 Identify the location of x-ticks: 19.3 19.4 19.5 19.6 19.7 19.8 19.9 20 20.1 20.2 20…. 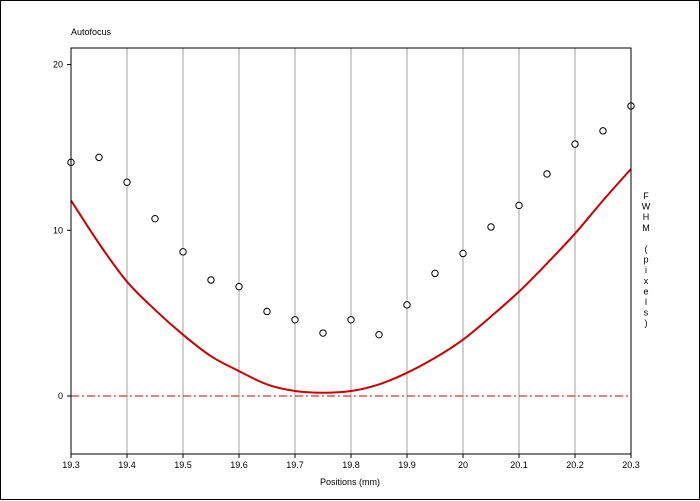
(351, 462).